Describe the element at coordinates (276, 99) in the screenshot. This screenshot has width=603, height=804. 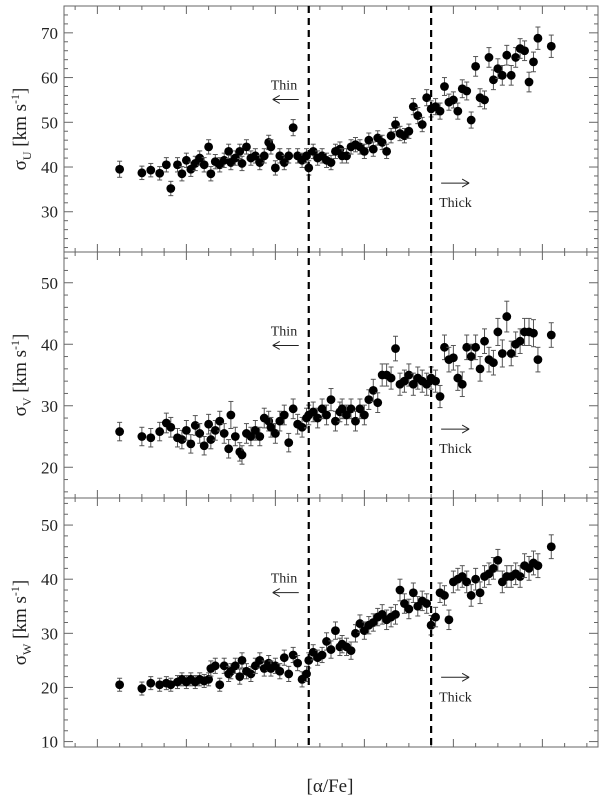
I see `thin-arrowhead` at that location.